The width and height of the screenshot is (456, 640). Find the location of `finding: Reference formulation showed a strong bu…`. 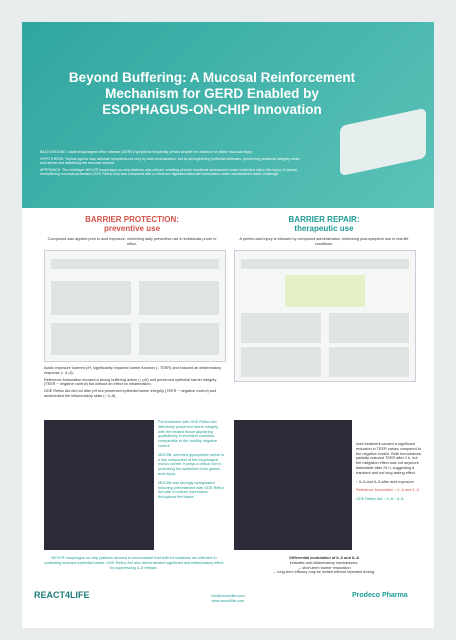

finding: Reference formulation showed a strong bu… is located at coordinates (130, 382).